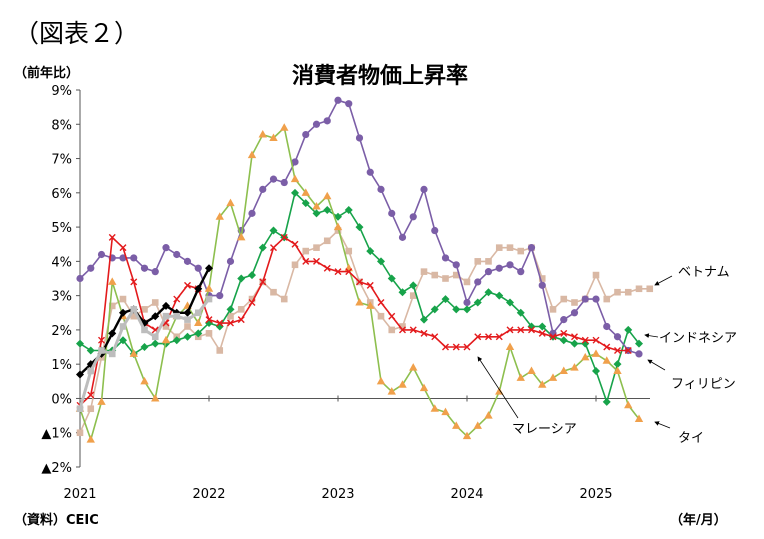  I want to click on y-tick-label: 4%, so click(61, 262).